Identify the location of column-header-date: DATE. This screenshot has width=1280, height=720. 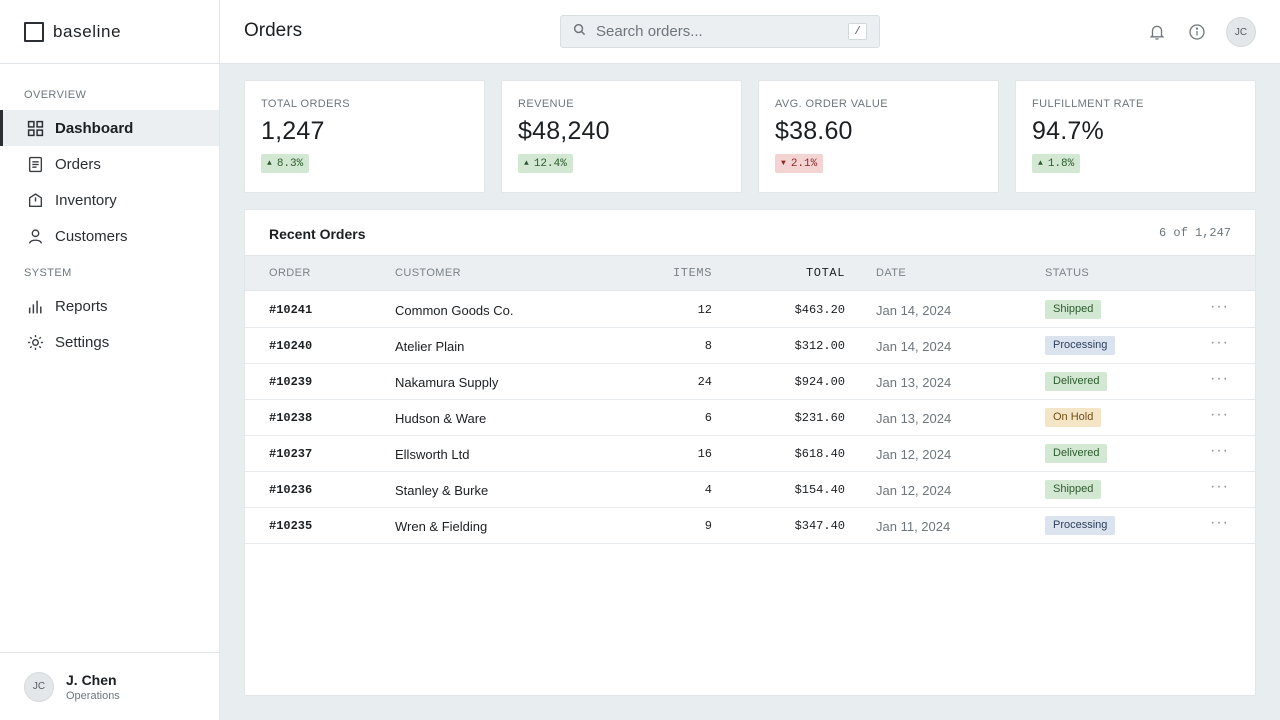
(891, 273).